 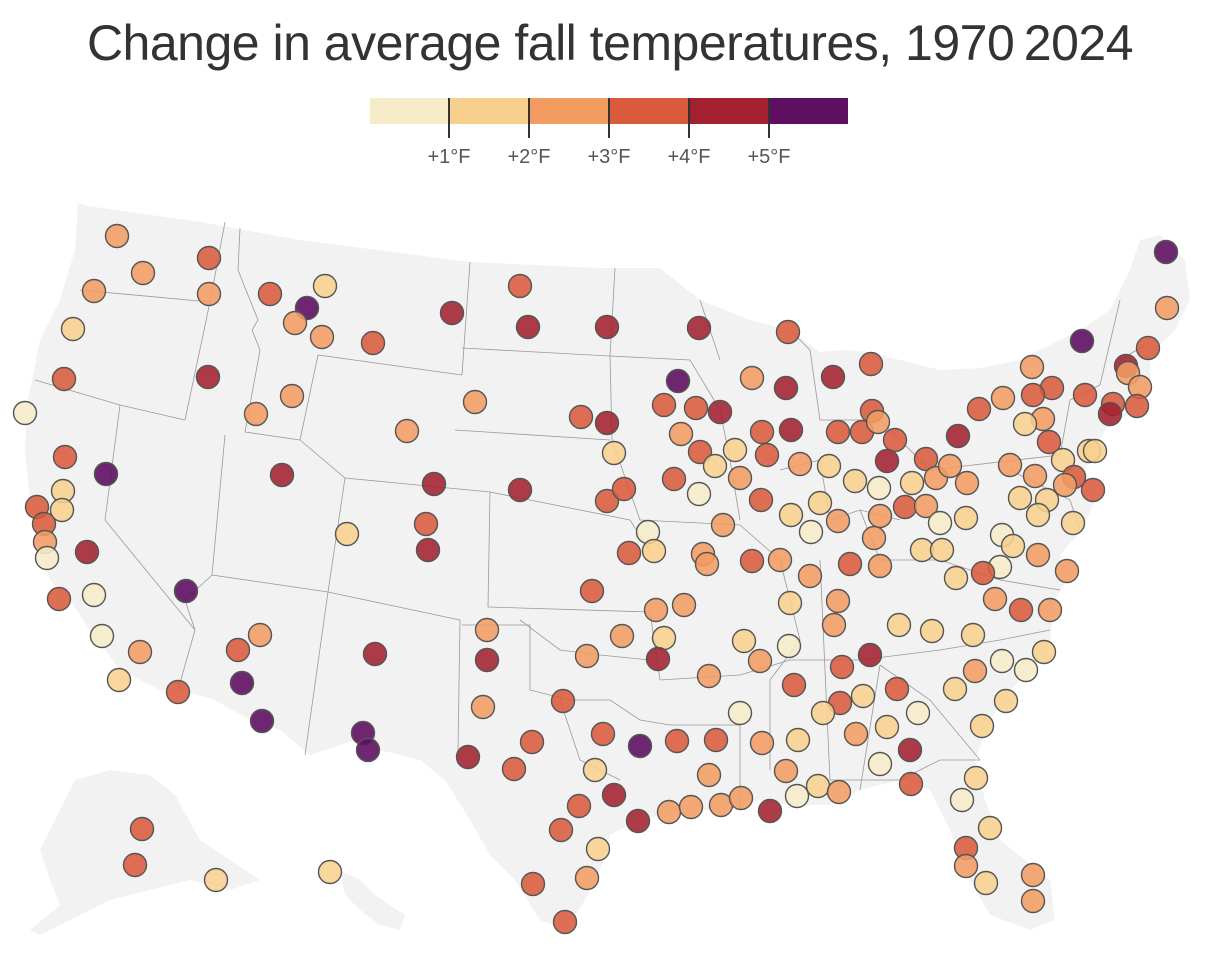 What do you see at coordinates (769, 157) in the screenshot?
I see `legend-label-5f: +5°F` at bounding box center [769, 157].